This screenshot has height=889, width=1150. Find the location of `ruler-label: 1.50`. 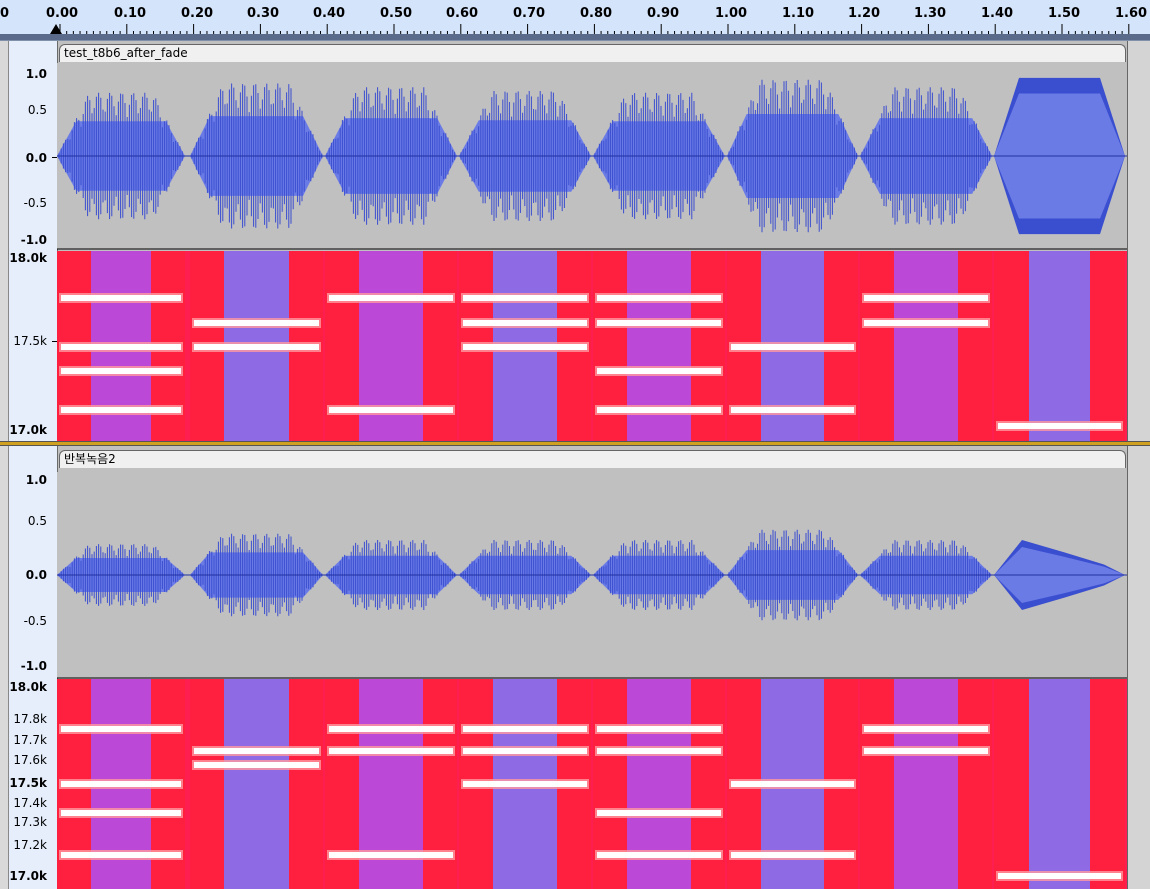

ruler-label: 1.50 is located at coordinates (1064, 13).